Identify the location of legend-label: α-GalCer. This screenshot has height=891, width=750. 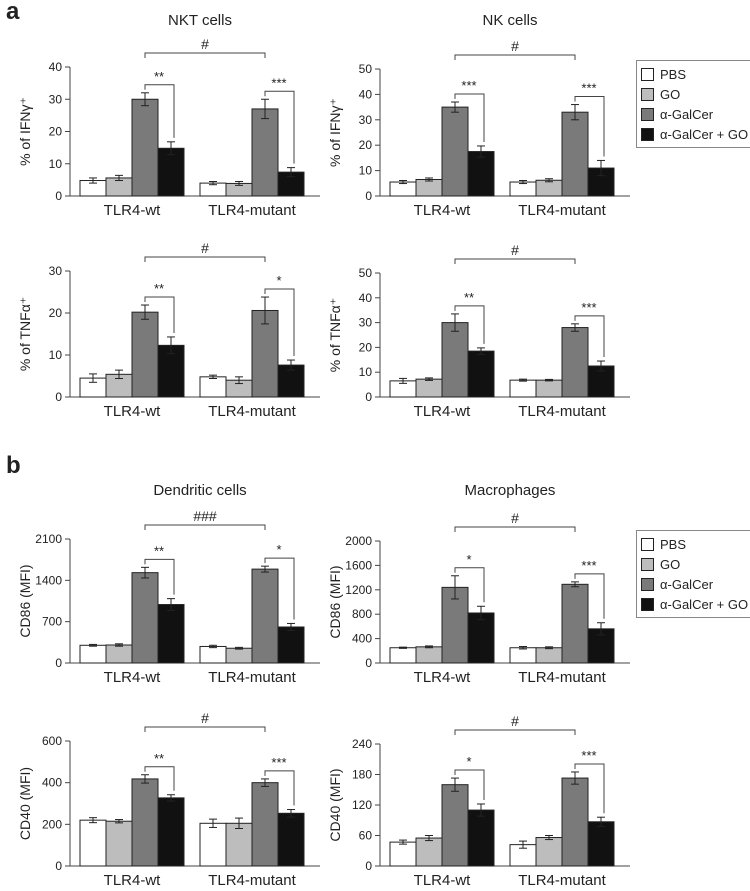
(687, 584).